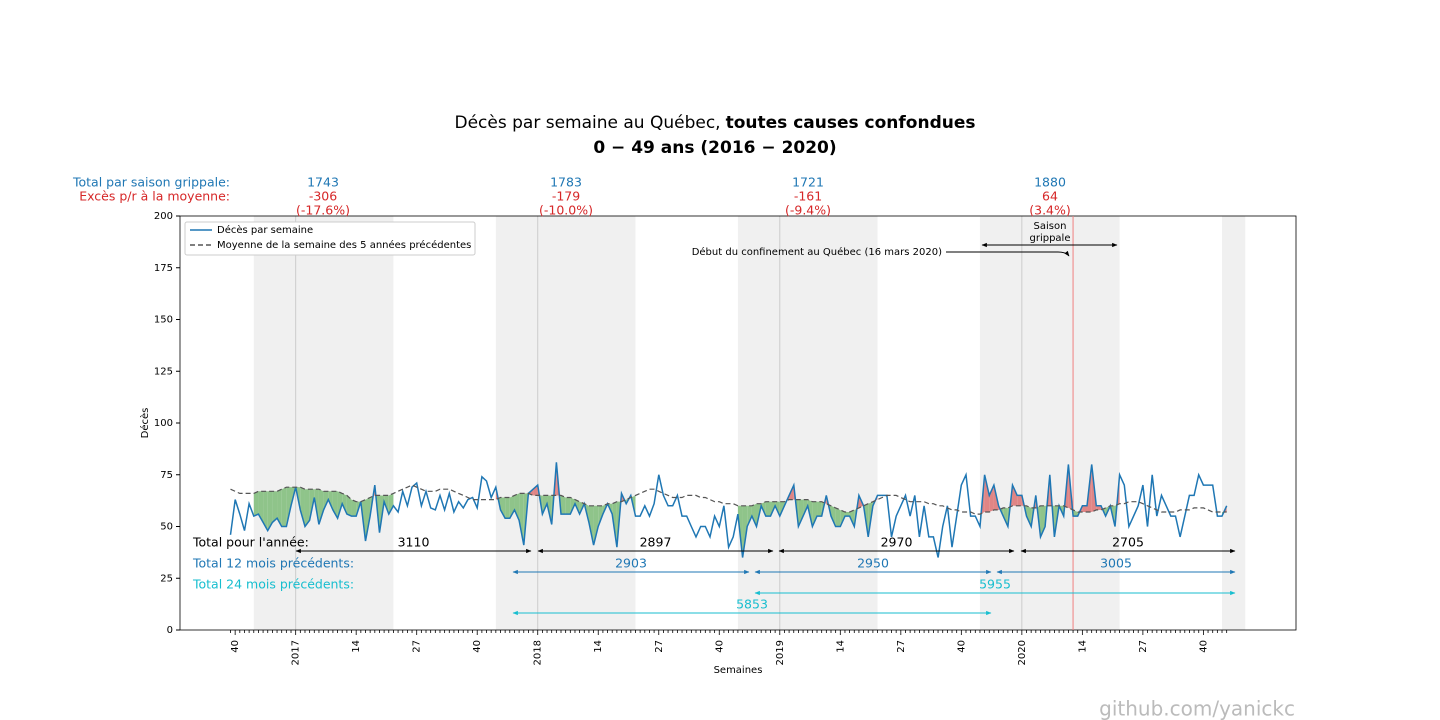  I want to click on title-bold: toutes causes confondues, so click(851, 123).